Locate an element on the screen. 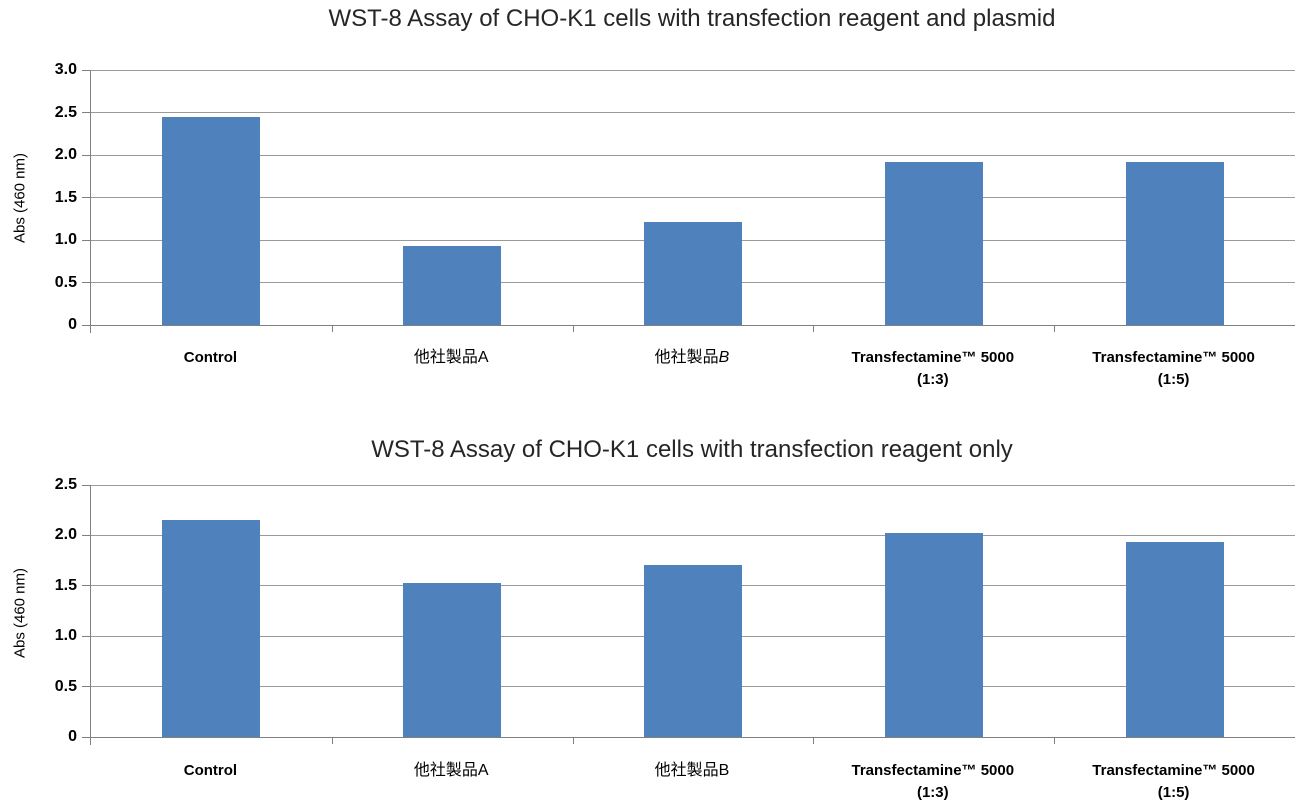 This screenshot has height=808, width=1296. category-label-text: B is located at coordinates (724, 357).